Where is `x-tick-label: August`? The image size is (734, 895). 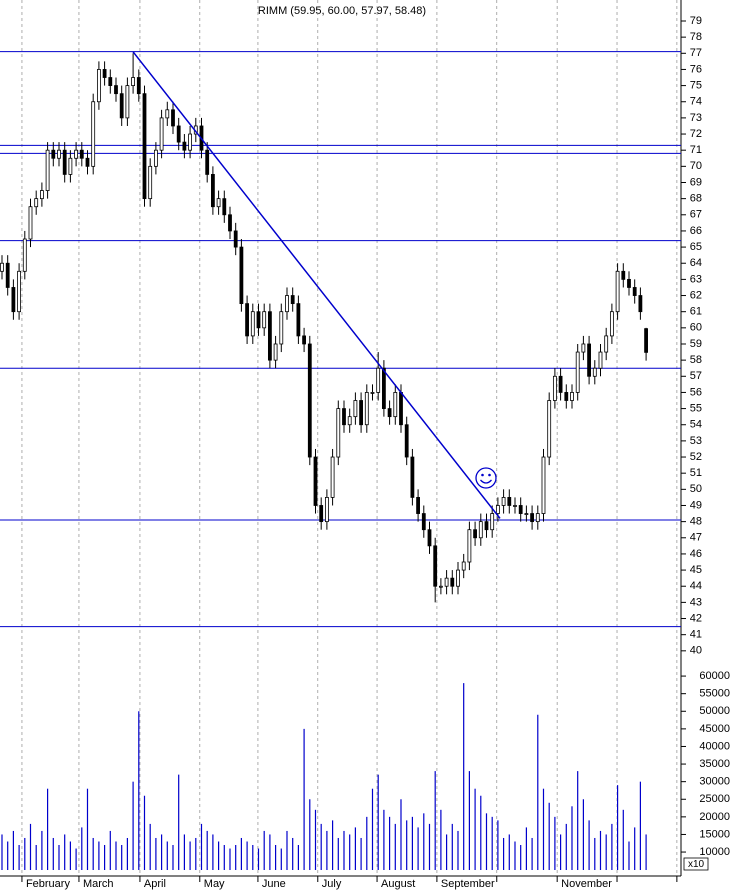
x-tick-label: August is located at coordinates (398, 884).